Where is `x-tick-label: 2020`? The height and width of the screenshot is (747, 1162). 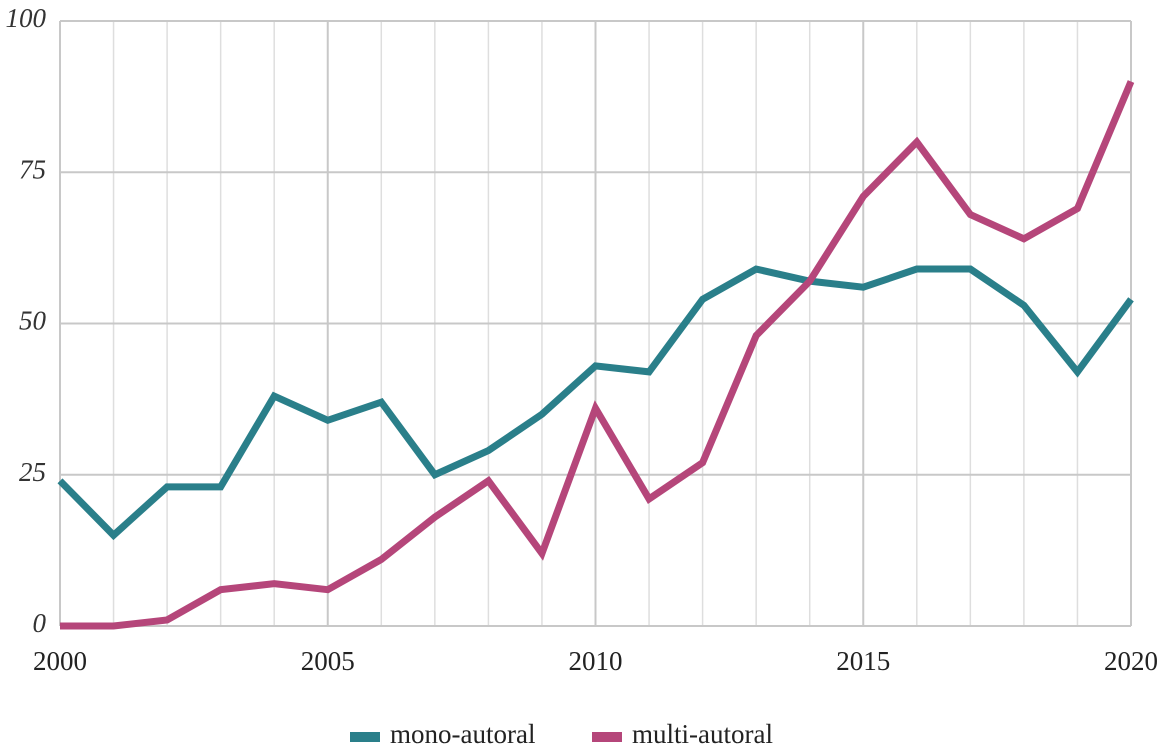
x-tick-label: 2020 is located at coordinates (1131, 661).